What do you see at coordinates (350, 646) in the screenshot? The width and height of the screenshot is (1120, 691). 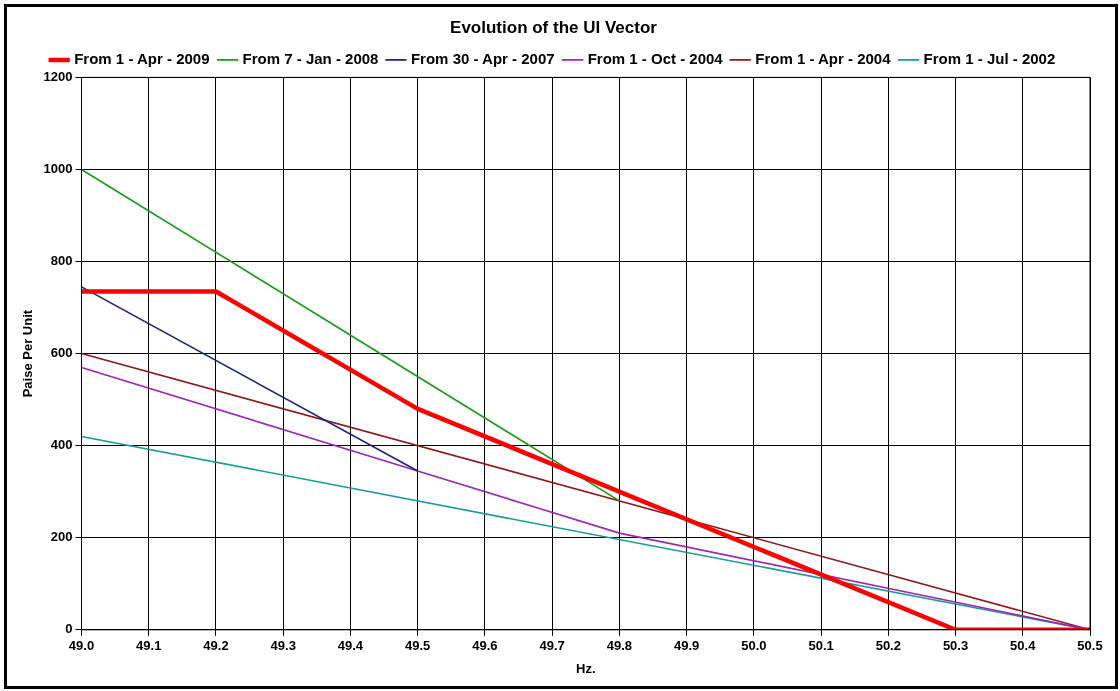 I see `x-tick-label: 49.4` at bounding box center [350, 646].